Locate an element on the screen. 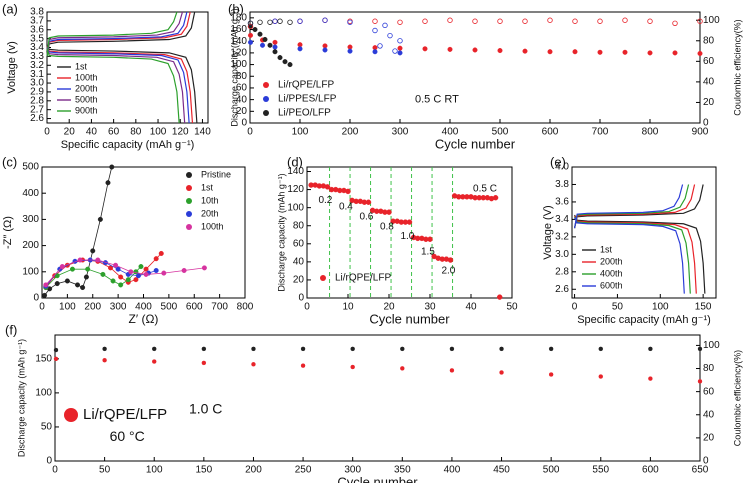  x-tick-label: 20 is located at coordinates (70, 132).